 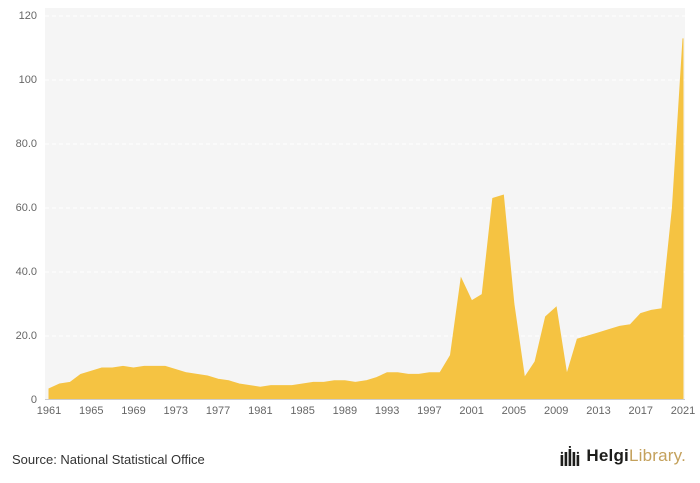 I want to click on x-tick-label: 2001, so click(x=471, y=411).